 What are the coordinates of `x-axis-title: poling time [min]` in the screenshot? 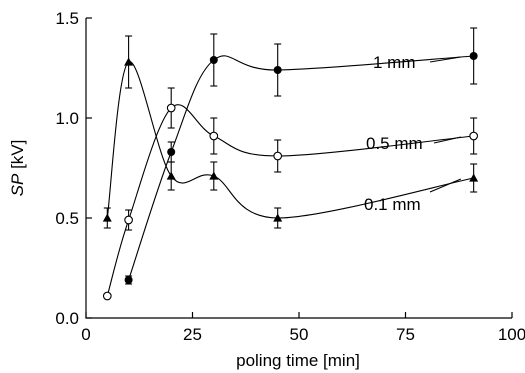 It's located at (298, 360).